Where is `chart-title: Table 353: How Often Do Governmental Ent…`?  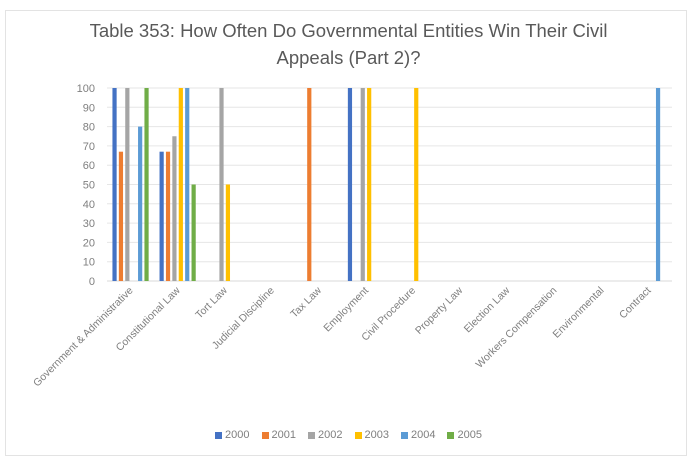 chart-title: Table 353: How Often Do Governmental Ent… is located at coordinates (348, 44).